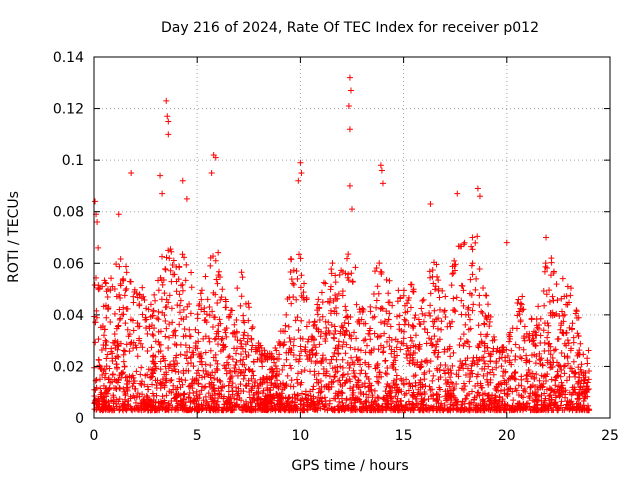  I want to click on y-tick-label: 0.14, so click(68, 58).